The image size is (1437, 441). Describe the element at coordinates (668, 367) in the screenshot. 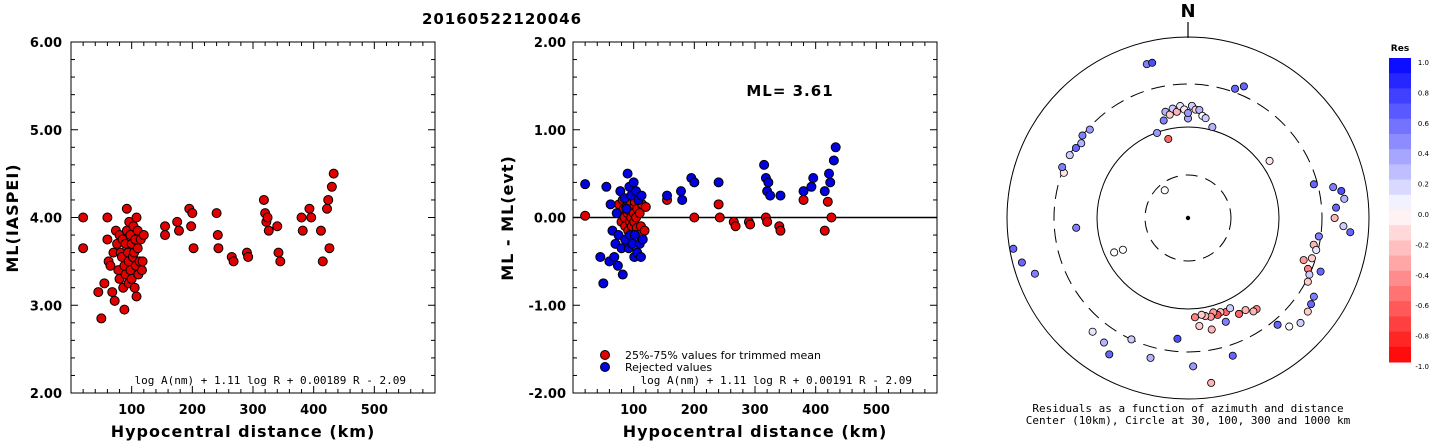

I see `legend-label-rejected: Rejected values` at that location.